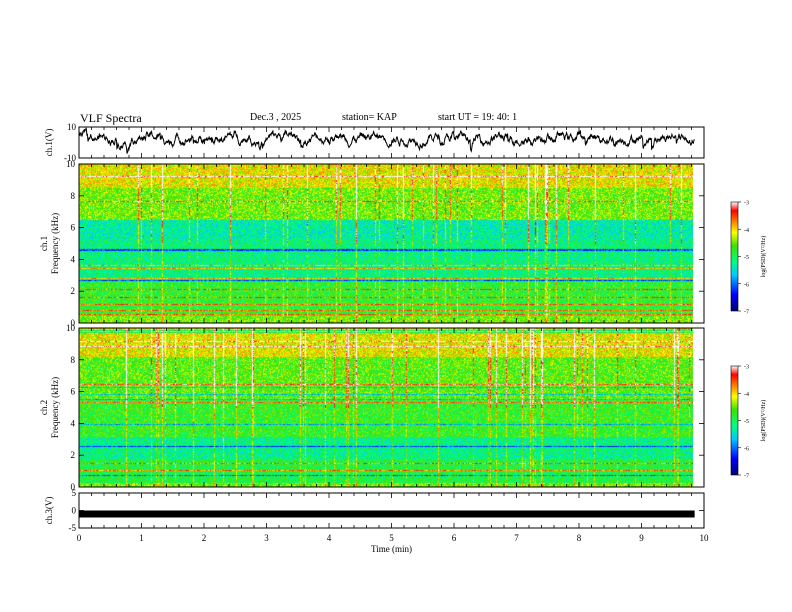 Image resolution: width=792 pixels, height=612 pixels. I want to click on ch1-freq-tick: 8, so click(73, 196).